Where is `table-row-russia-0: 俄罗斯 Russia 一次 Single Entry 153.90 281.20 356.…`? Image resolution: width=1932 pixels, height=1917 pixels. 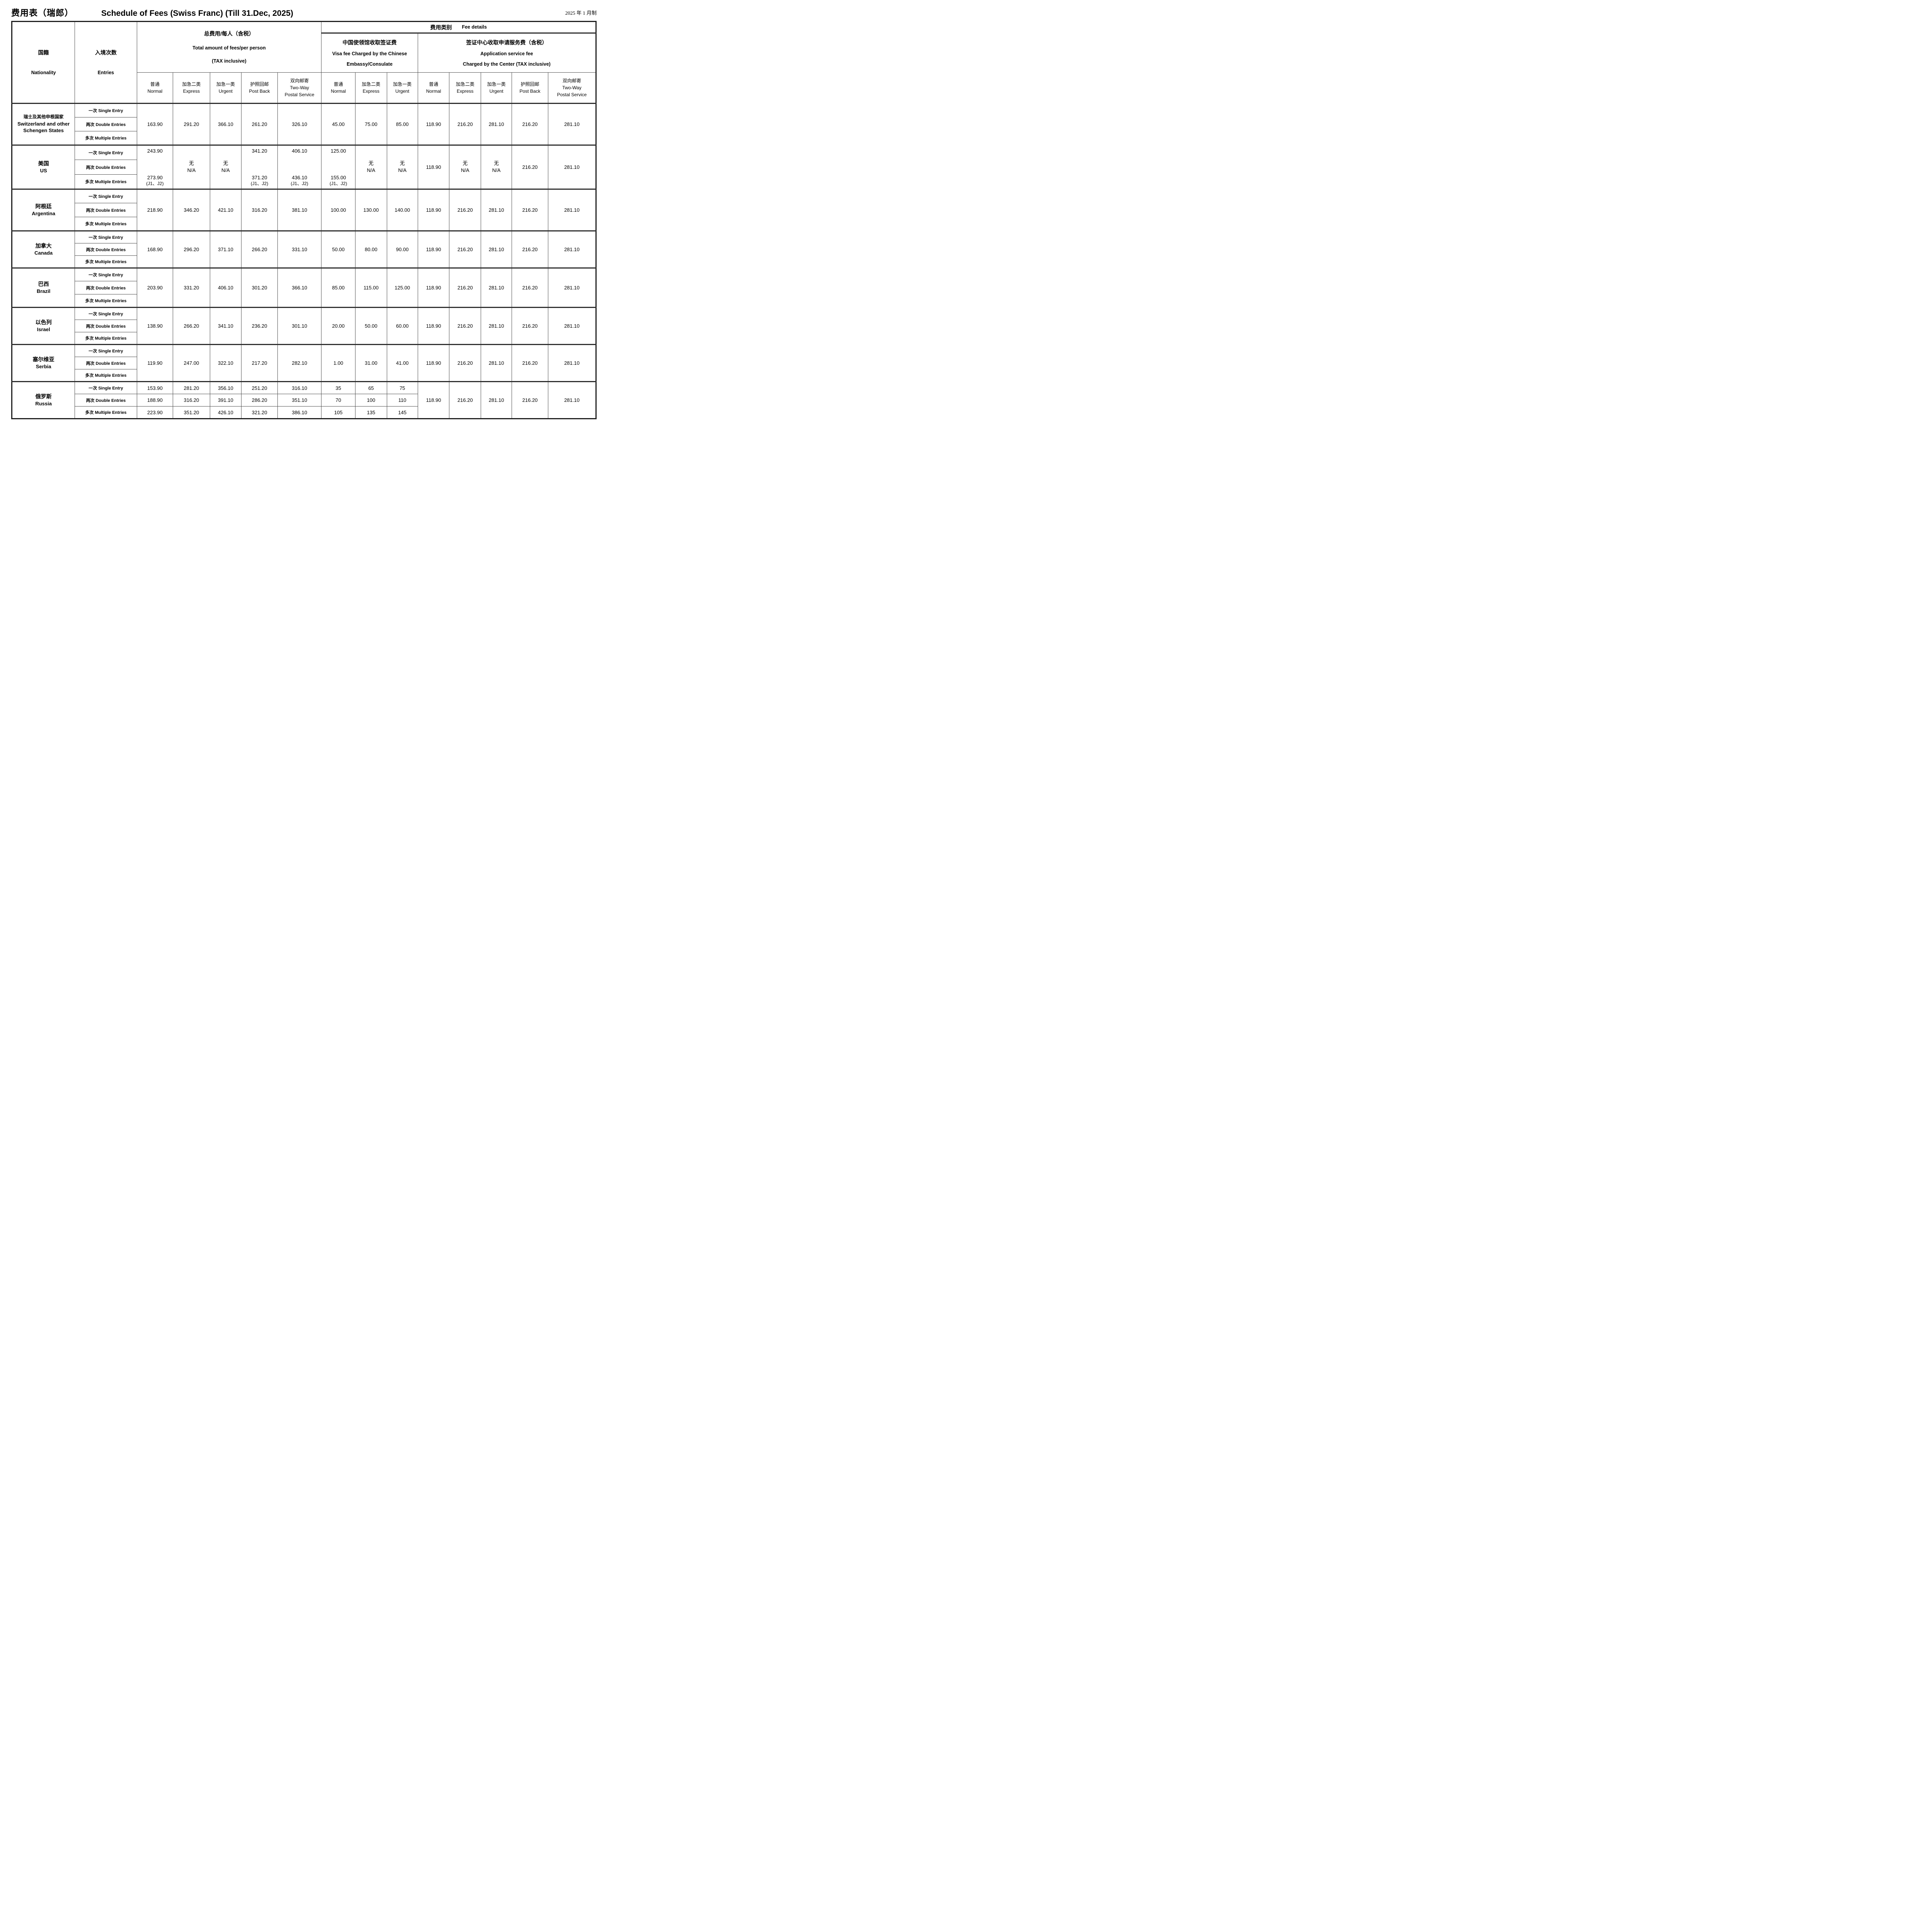 table-row-russia-0: 俄罗斯 Russia 一次 Single Entry 153.90 281.20 356.… is located at coordinates (304, 400).